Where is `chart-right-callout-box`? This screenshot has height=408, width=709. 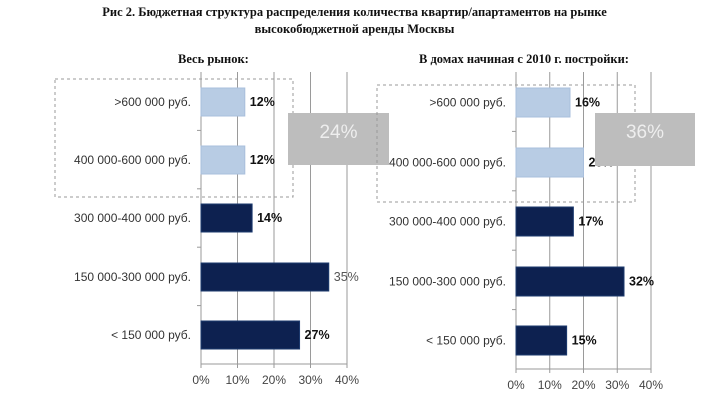 chart-right-callout-box is located at coordinates (645, 139).